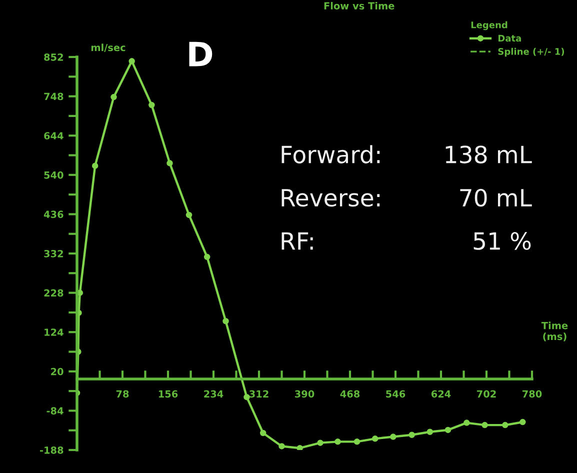 The width and height of the screenshot is (577, 473). Describe the element at coordinates (496, 197) in the screenshot. I see `annotation: 70 mL` at that location.